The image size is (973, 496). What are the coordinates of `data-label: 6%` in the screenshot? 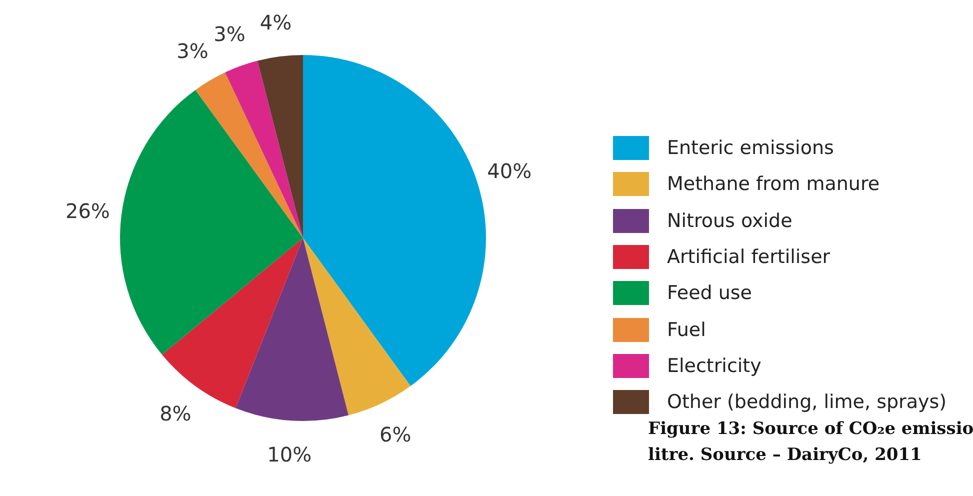 It's located at (396, 434).